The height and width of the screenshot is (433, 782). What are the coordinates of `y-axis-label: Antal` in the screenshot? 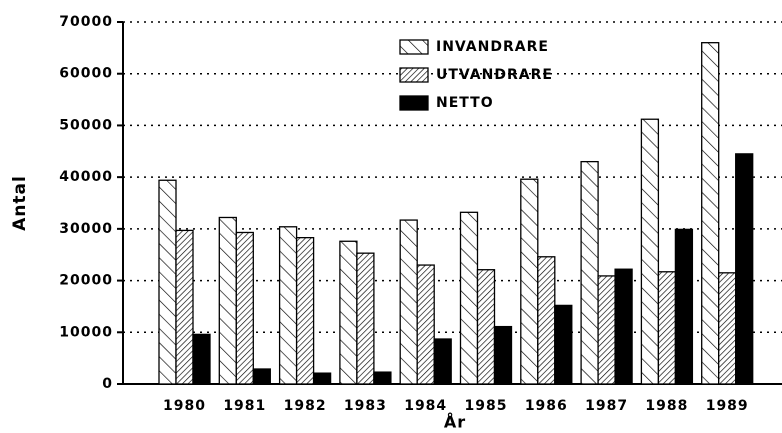 It's located at (20, 203).